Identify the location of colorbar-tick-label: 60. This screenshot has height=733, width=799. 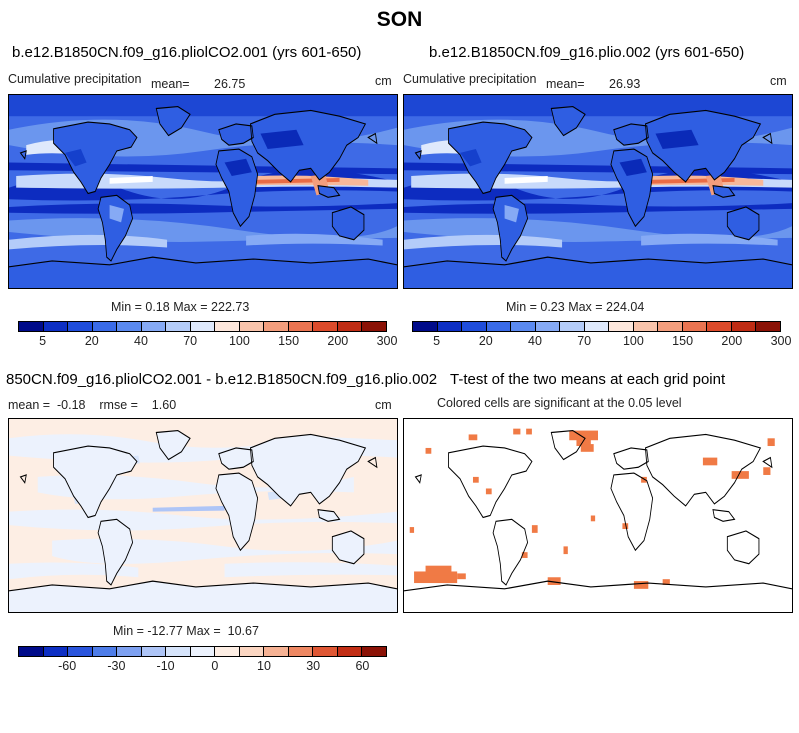
(362, 666).